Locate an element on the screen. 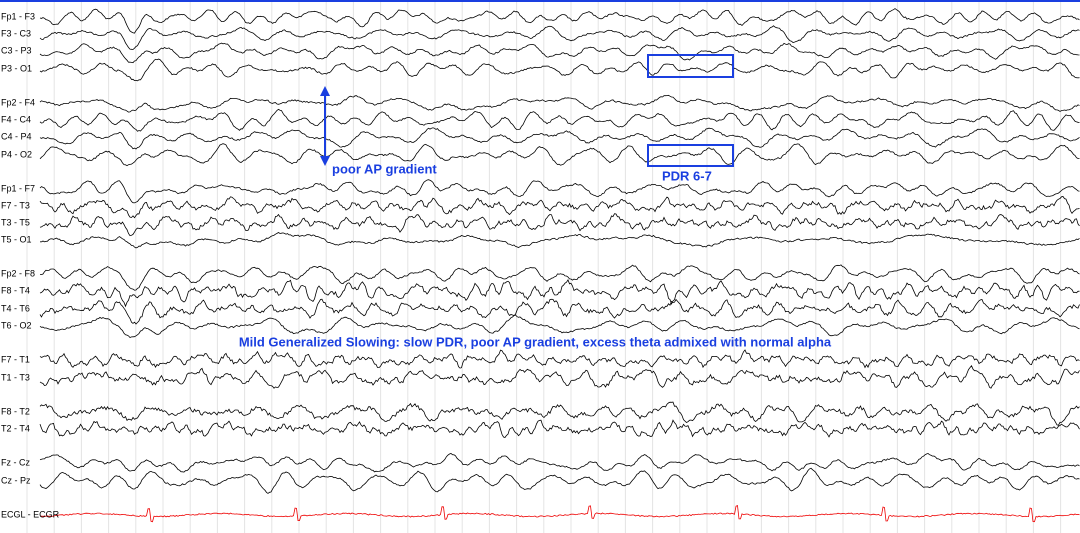 Image resolution: width=1080 pixels, height=533 pixels. channel-label: T1 - T3 is located at coordinates (15, 377).